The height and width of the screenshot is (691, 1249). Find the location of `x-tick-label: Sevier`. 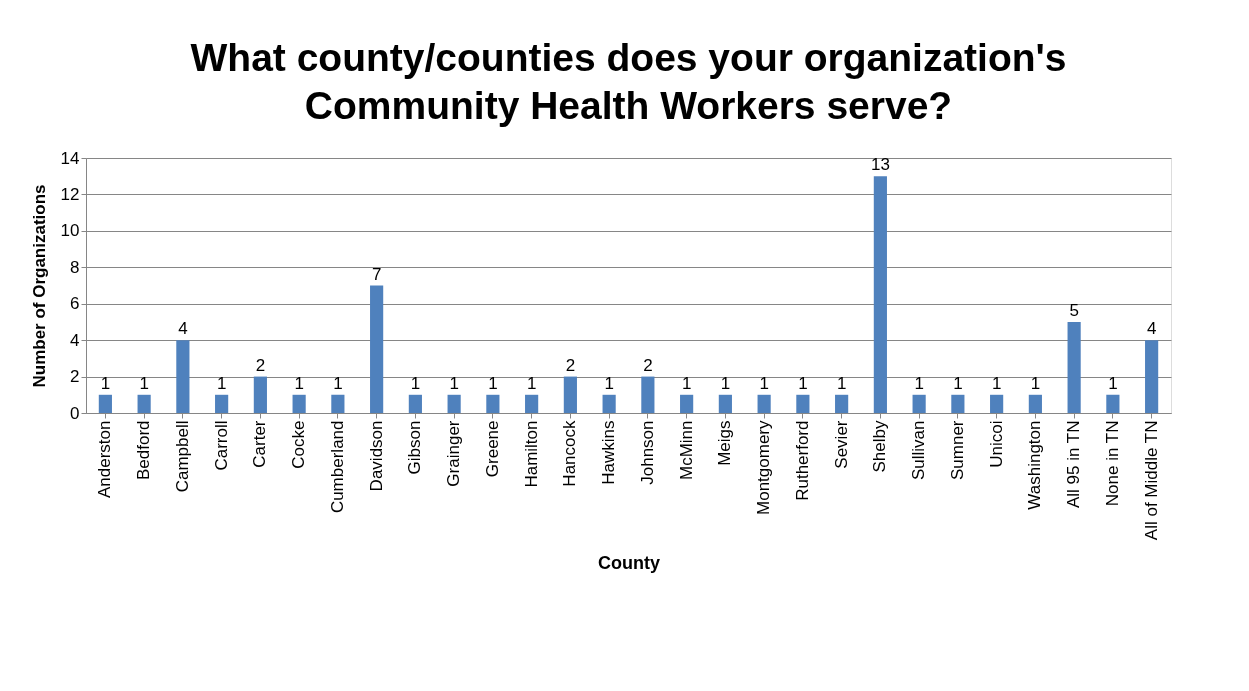

x-tick-label: Sevier is located at coordinates (841, 444).